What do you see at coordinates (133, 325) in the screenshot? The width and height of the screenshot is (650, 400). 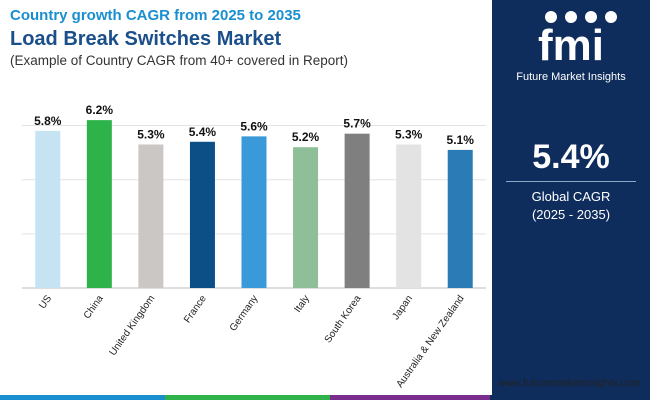 I see `x-tick-label: United Kingdom` at bounding box center [133, 325].